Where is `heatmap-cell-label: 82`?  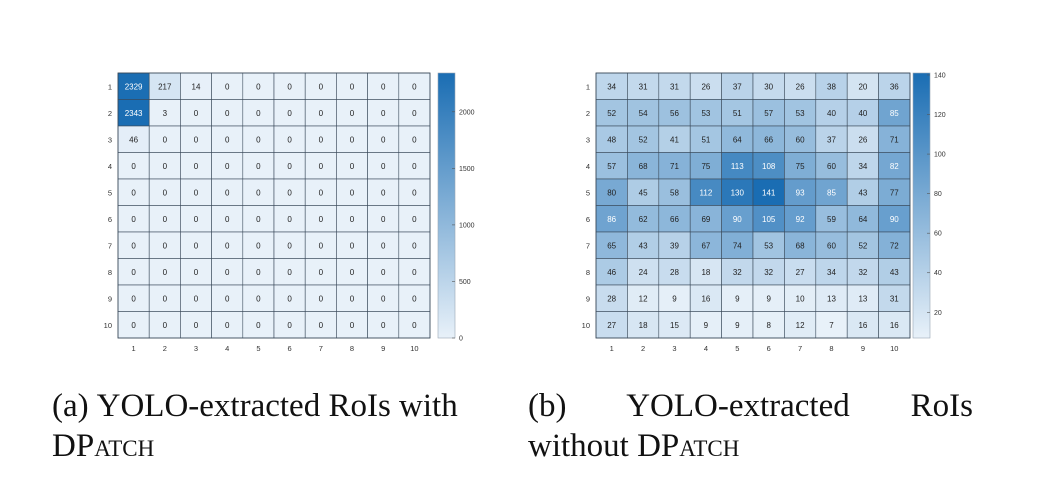
heatmap-cell-label: 82 is located at coordinates (894, 166).